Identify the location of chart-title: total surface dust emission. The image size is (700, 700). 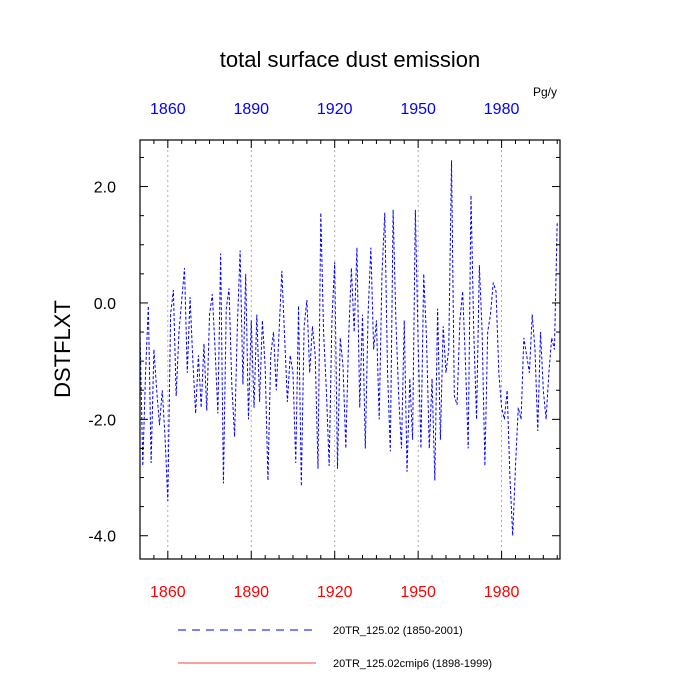
(350, 59).